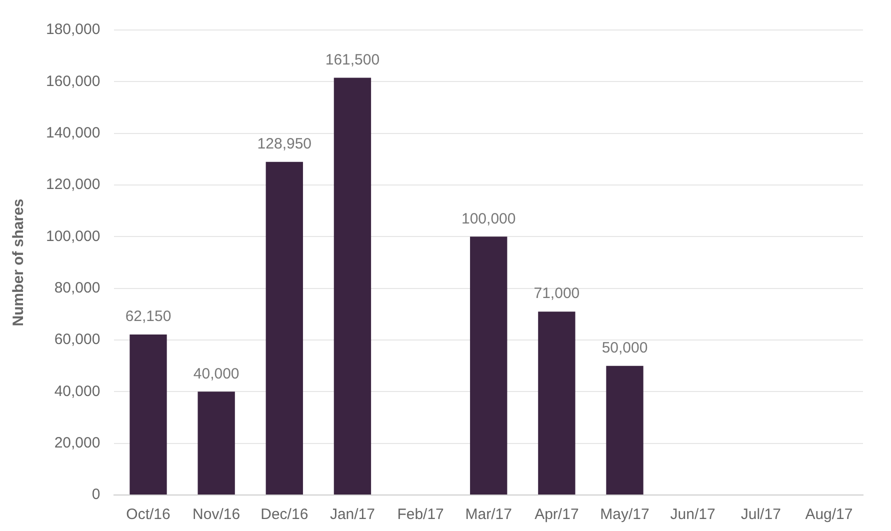  I want to click on y-tick-label: 140,000, so click(73, 133).